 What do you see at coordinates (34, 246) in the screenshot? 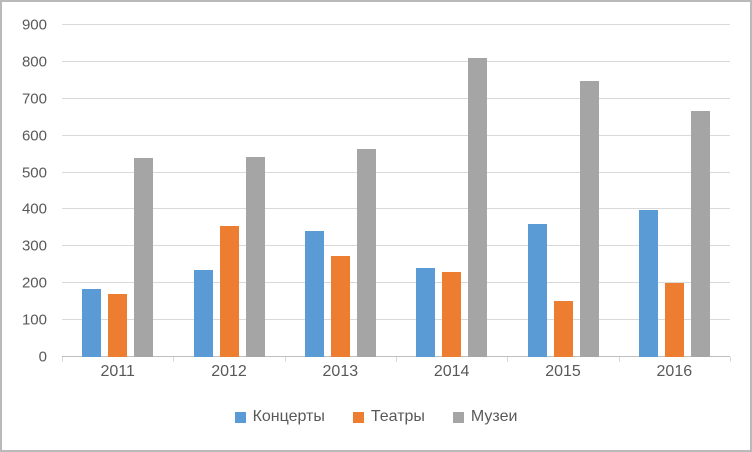
I see `y-tick-label-300: 300` at bounding box center [34, 246].